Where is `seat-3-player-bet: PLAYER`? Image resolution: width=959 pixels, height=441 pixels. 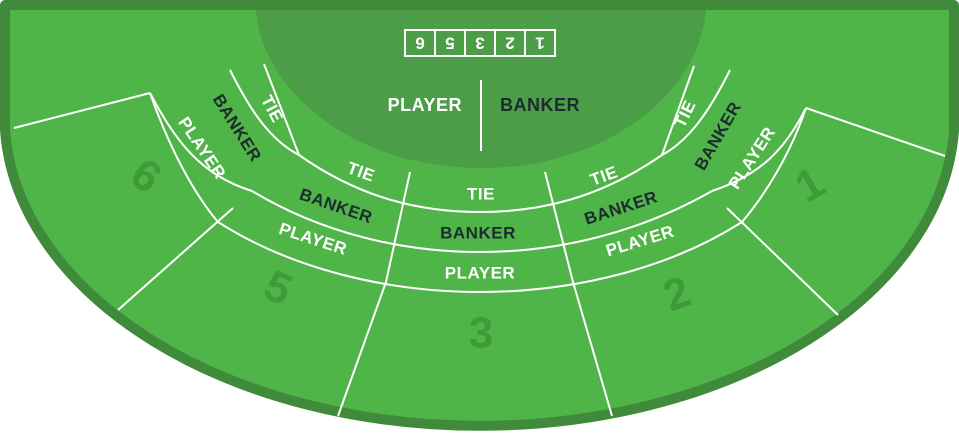 seat-3-player-bet: PLAYER is located at coordinates (480, 273).